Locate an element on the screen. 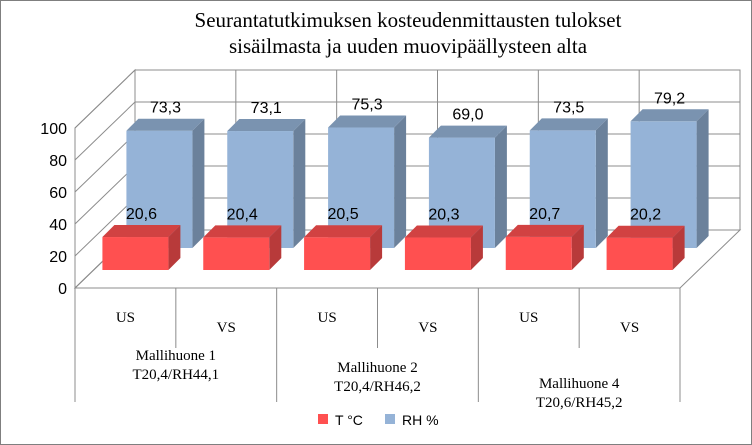  y-tick-label: 100 is located at coordinates (53, 129).